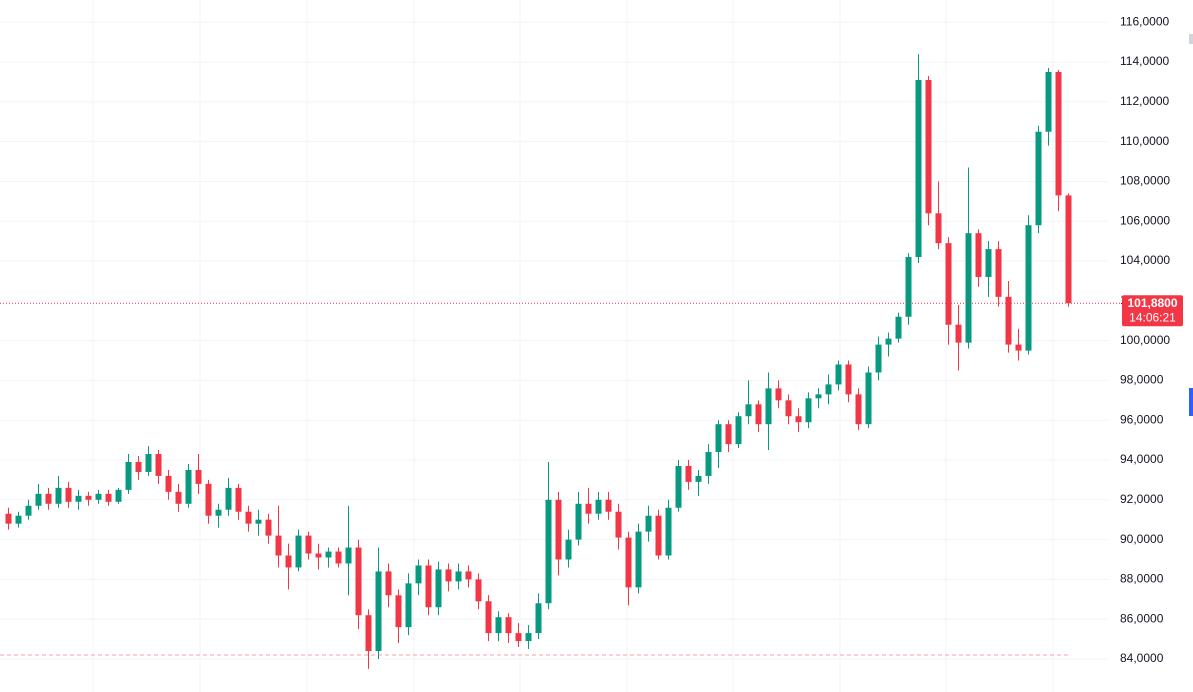  I want to click on y-tick-label: 106,0000, so click(1145, 220).